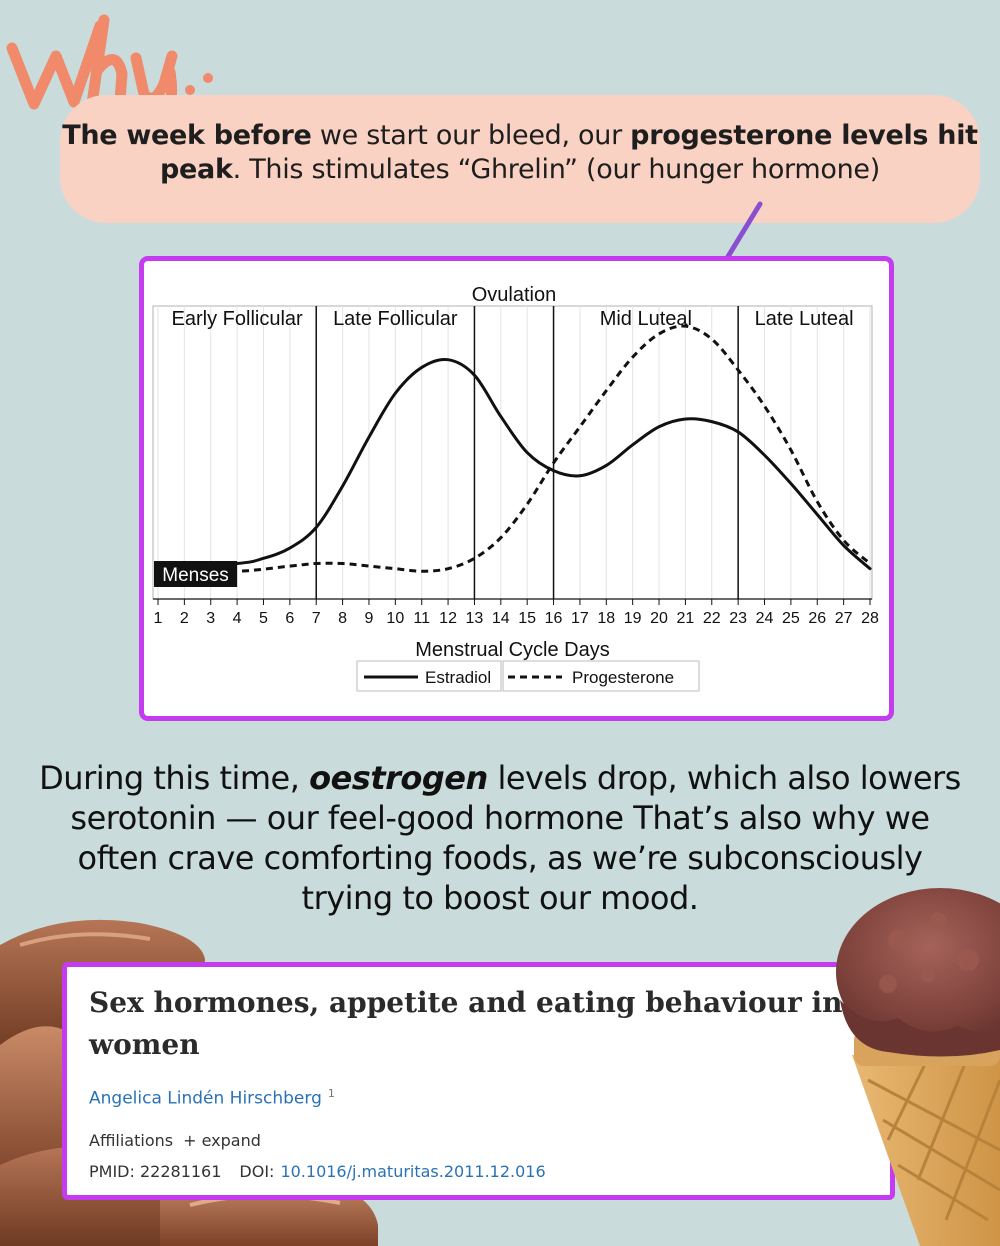 Image resolution: width=1000 pixels, height=1246 pixels. Describe the element at coordinates (580, 618) in the screenshot. I see `x-tick-label: 17` at that location.